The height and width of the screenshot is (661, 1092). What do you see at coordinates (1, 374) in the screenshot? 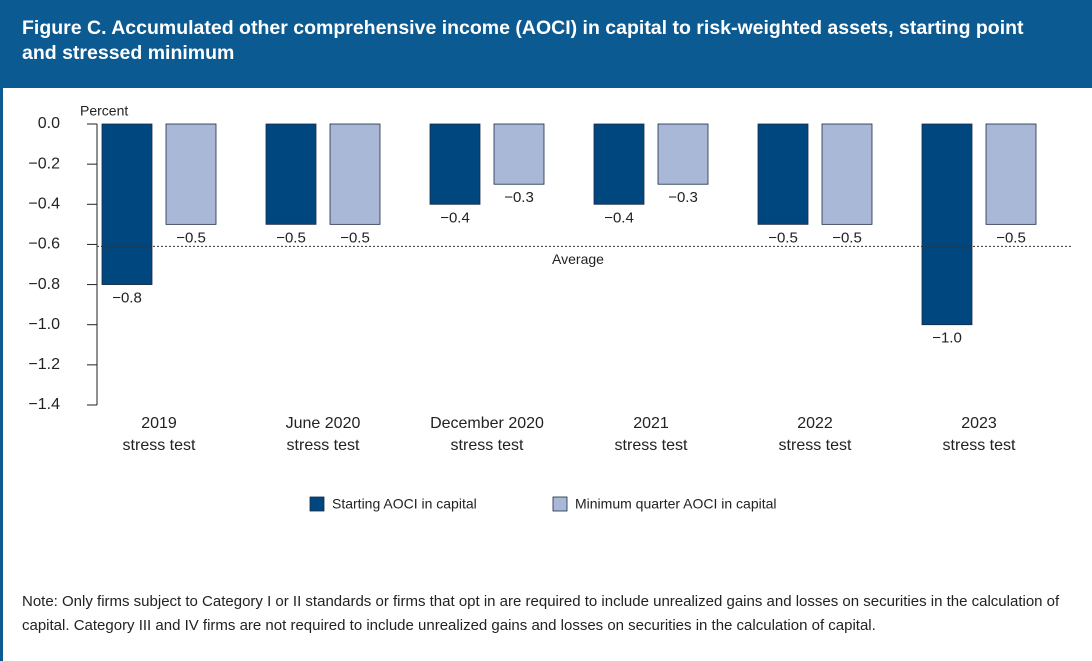
I see `frame-border` at bounding box center [1, 374].